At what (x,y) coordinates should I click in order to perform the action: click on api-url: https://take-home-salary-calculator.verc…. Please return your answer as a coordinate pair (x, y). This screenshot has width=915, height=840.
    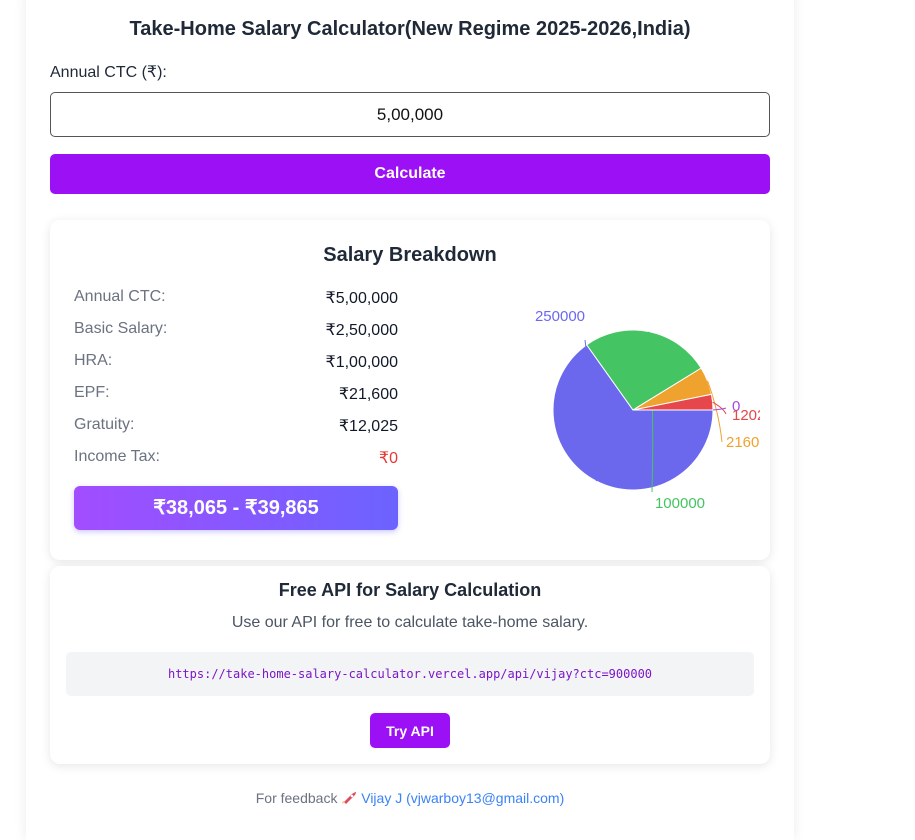
    Looking at the image, I should click on (410, 674).